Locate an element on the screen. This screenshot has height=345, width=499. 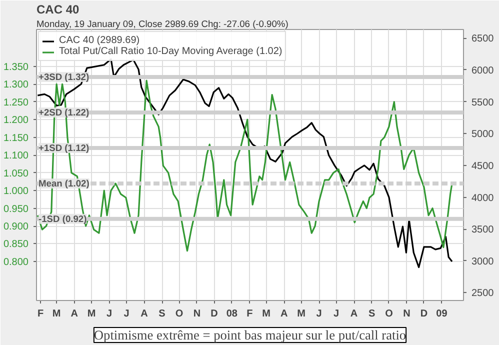
text: Optimisme extrême = point bas majeur sur le put/call ratio is located at coordinates (250, 335).